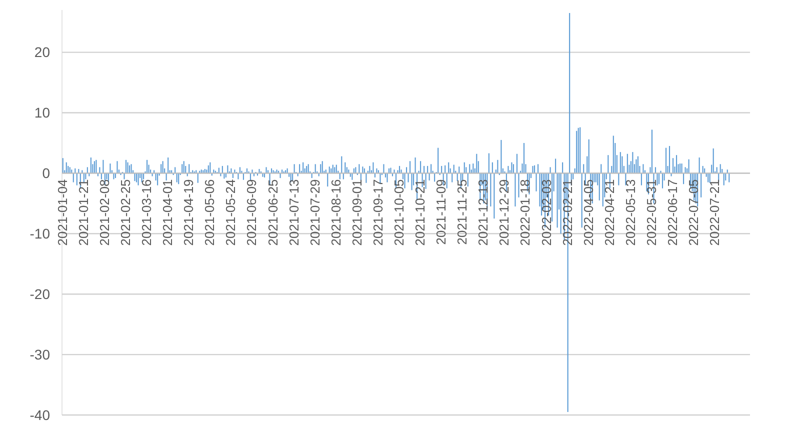  What do you see at coordinates (399, 212) in the screenshot?
I see `x-tick-label: 2021-10-05` at bounding box center [399, 212].